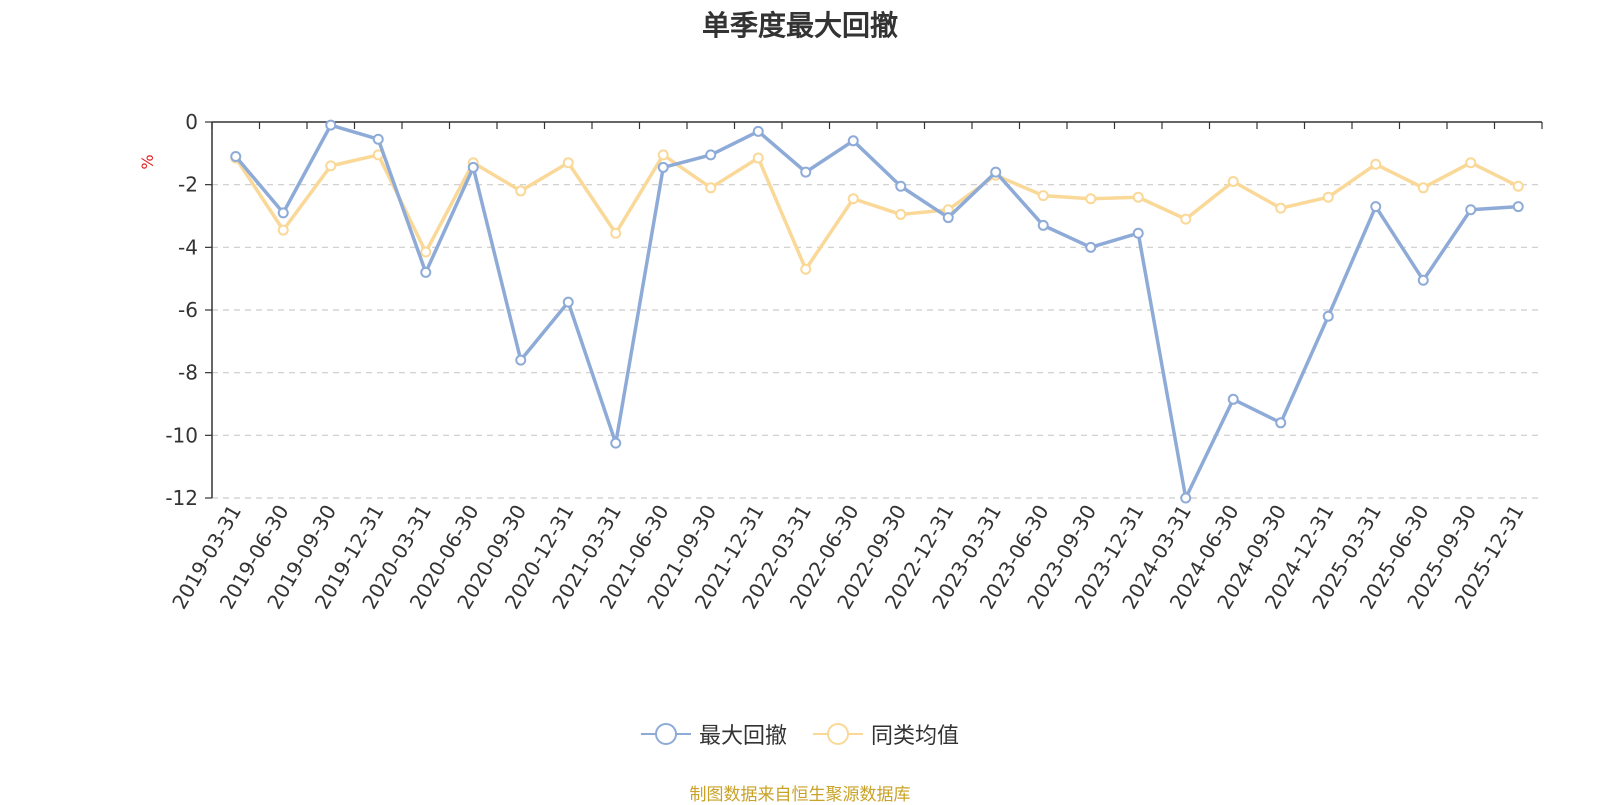 This screenshot has width=1600, height=805. What do you see at coordinates (915, 736) in the screenshot?
I see `legend-label: 同类均值` at bounding box center [915, 736].